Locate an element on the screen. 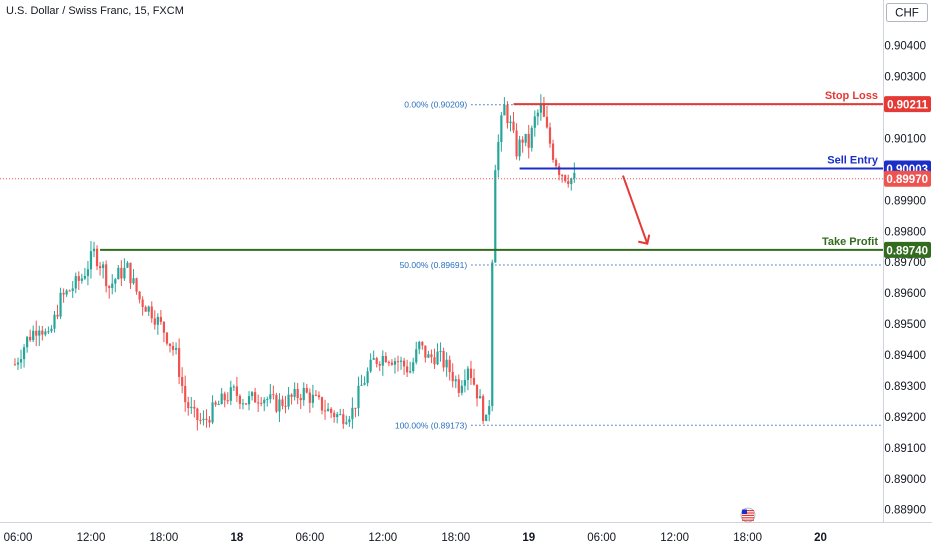 Image resolution: width=932 pixels, height=550 pixels. price-tag-last-text: 0.89970 is located at coordinates (907, 180).